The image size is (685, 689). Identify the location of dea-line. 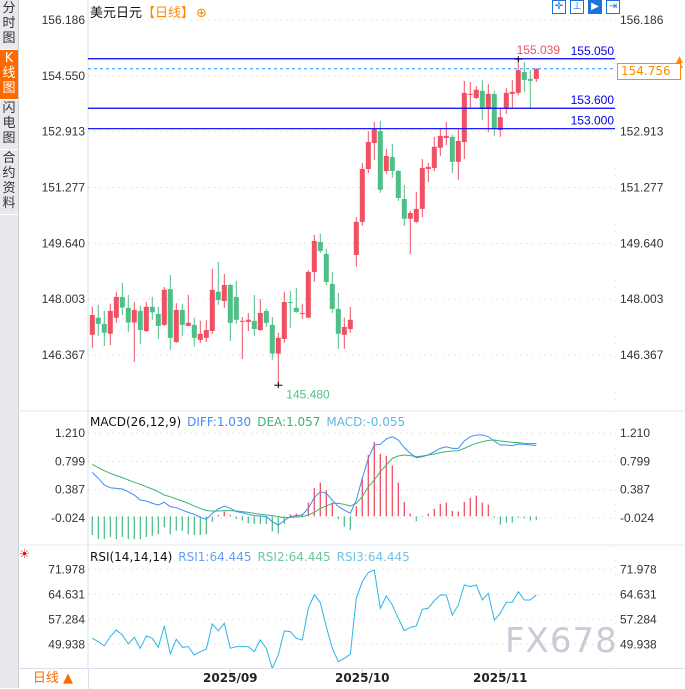
(314, 479).